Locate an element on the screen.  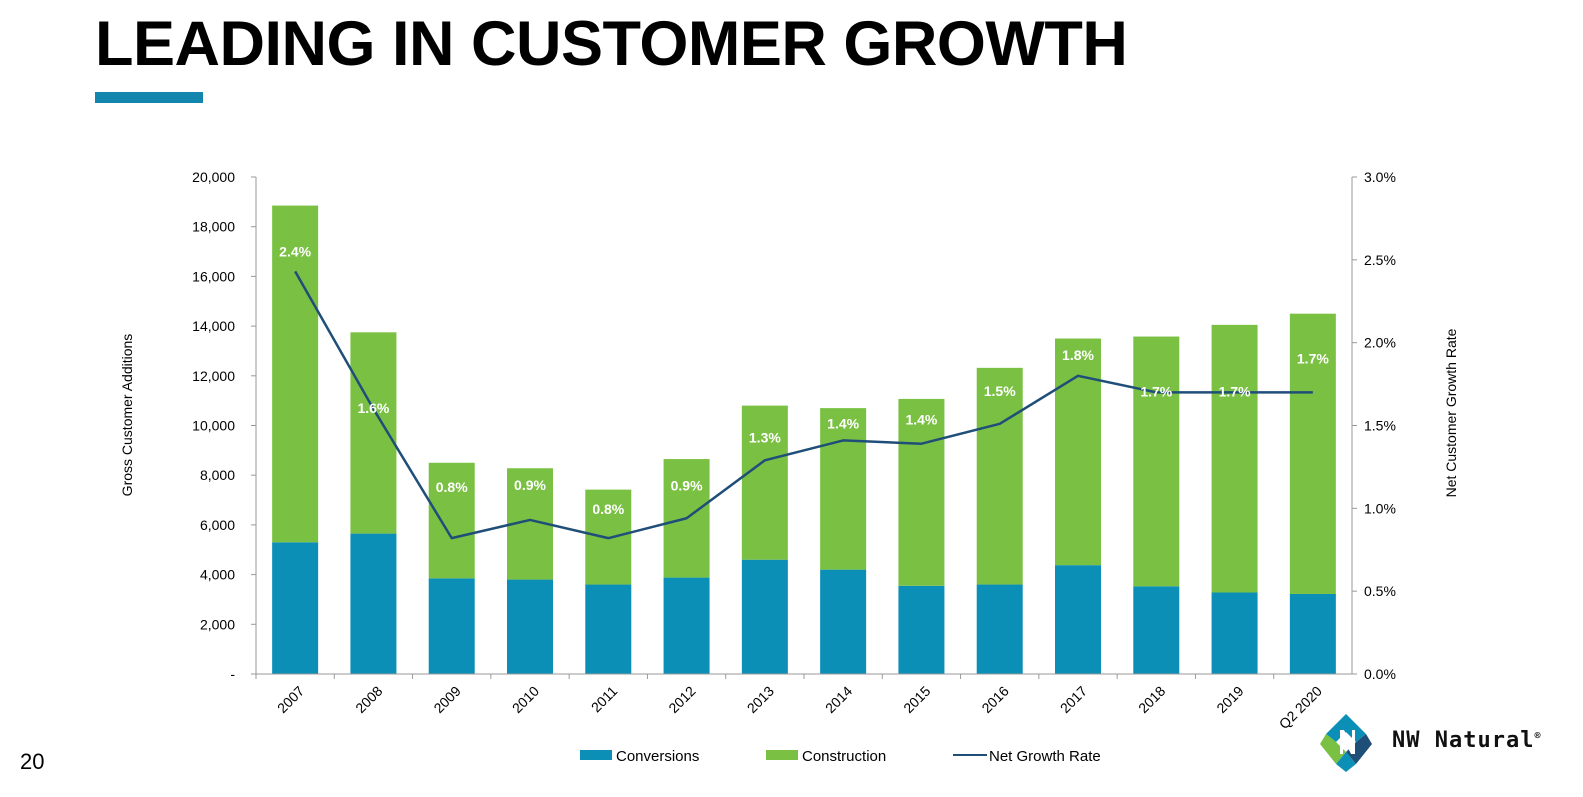
x-tick-label: 2017 is located at coordinates (1073, 699).